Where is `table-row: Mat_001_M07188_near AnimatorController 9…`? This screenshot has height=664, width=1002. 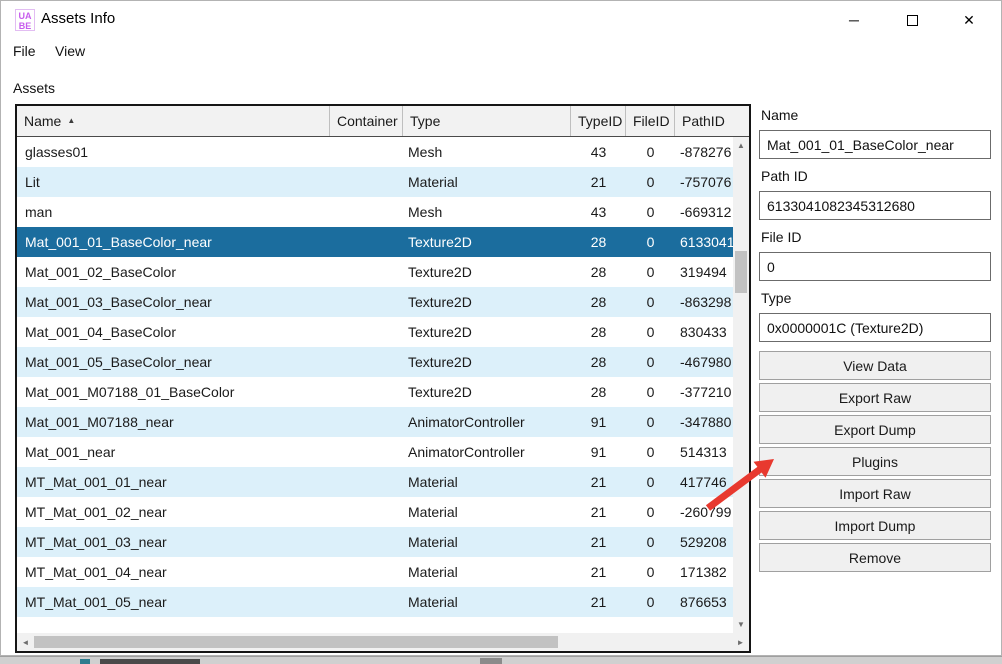 table-row: Mat_001_M07188_near AnimatorController 9… is located at coordinates (375, 422).